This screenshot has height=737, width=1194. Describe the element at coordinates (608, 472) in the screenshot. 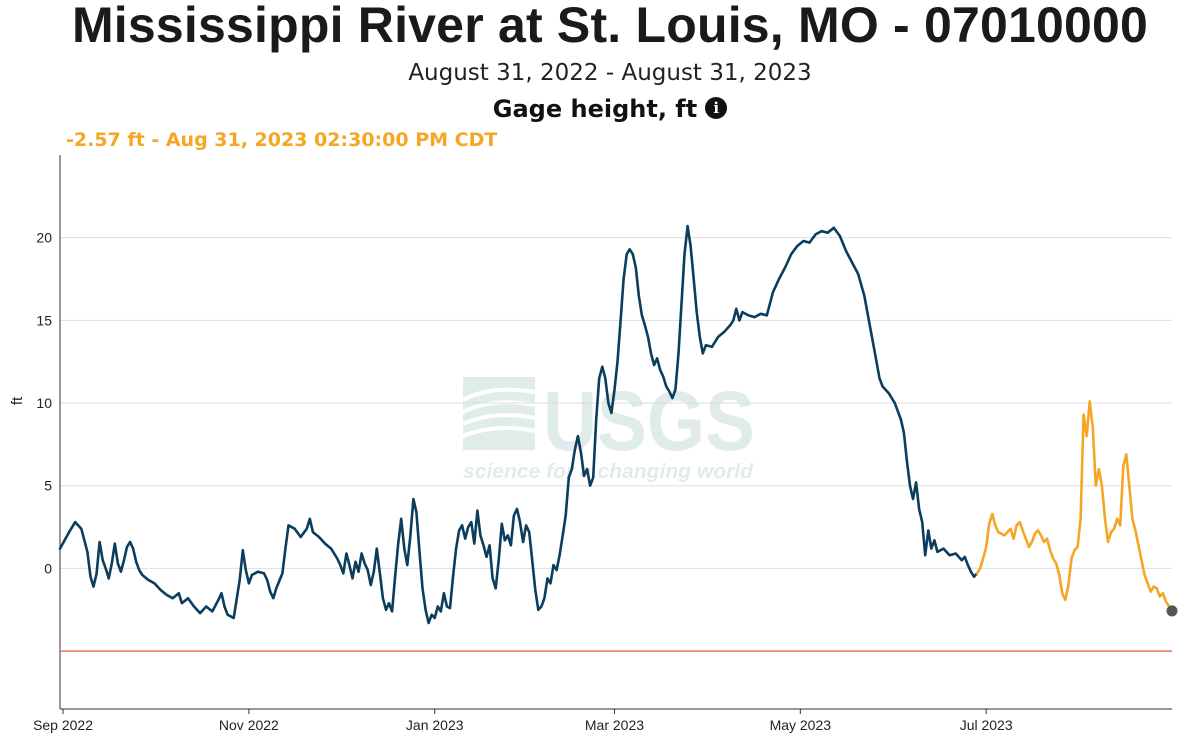

I see `usgs-tagline: science for a changing world` at that location.